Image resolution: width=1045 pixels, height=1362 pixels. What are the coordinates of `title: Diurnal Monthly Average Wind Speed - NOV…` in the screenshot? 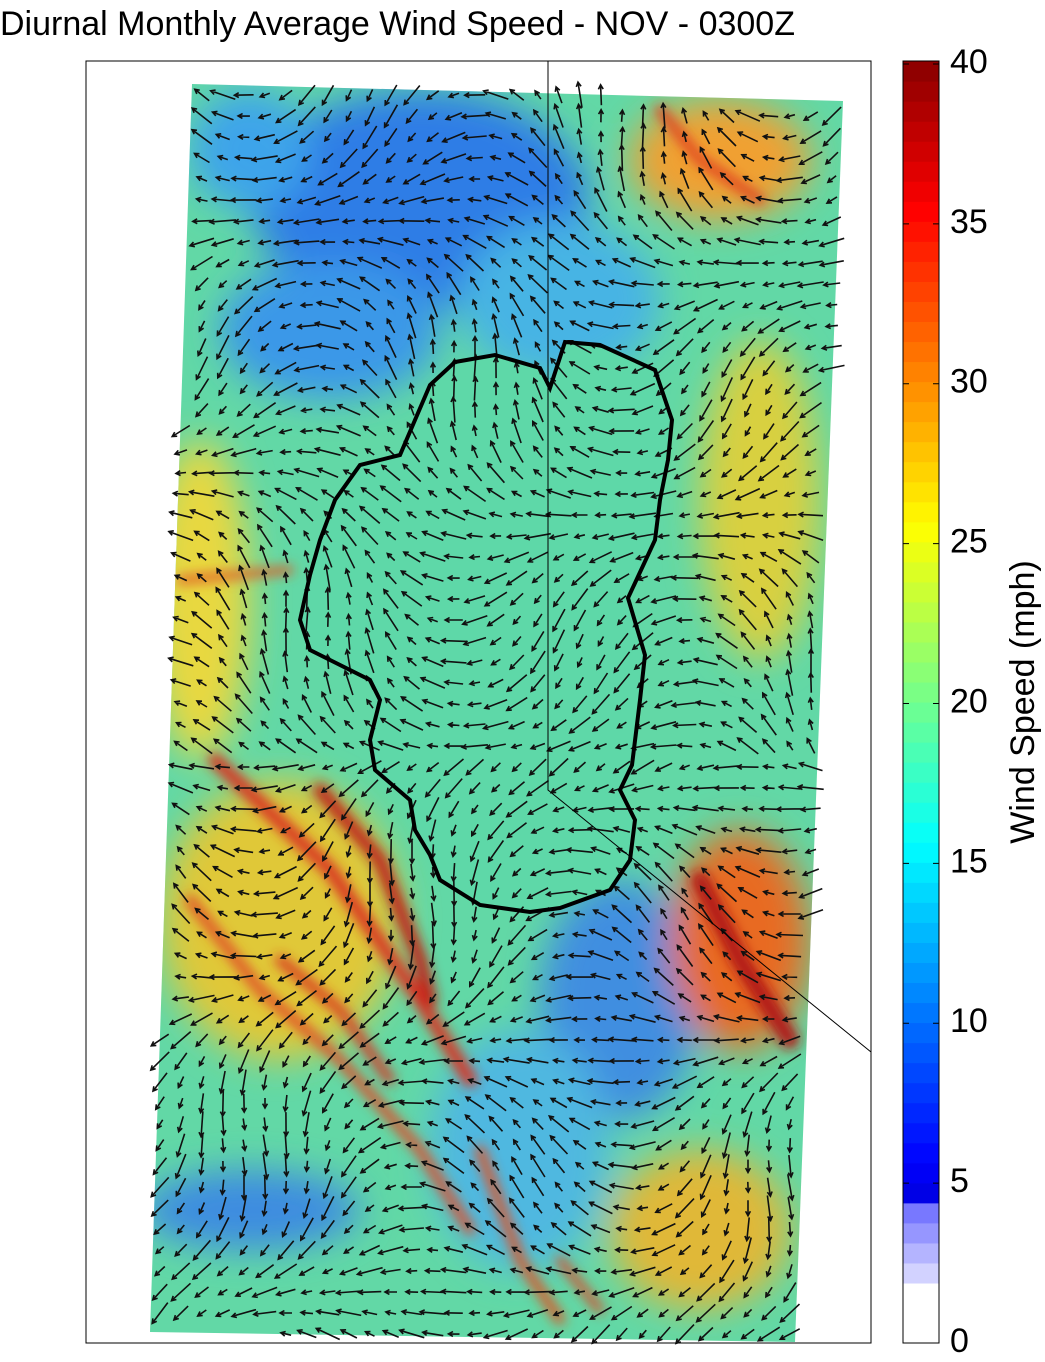 It's located at (397, 24).